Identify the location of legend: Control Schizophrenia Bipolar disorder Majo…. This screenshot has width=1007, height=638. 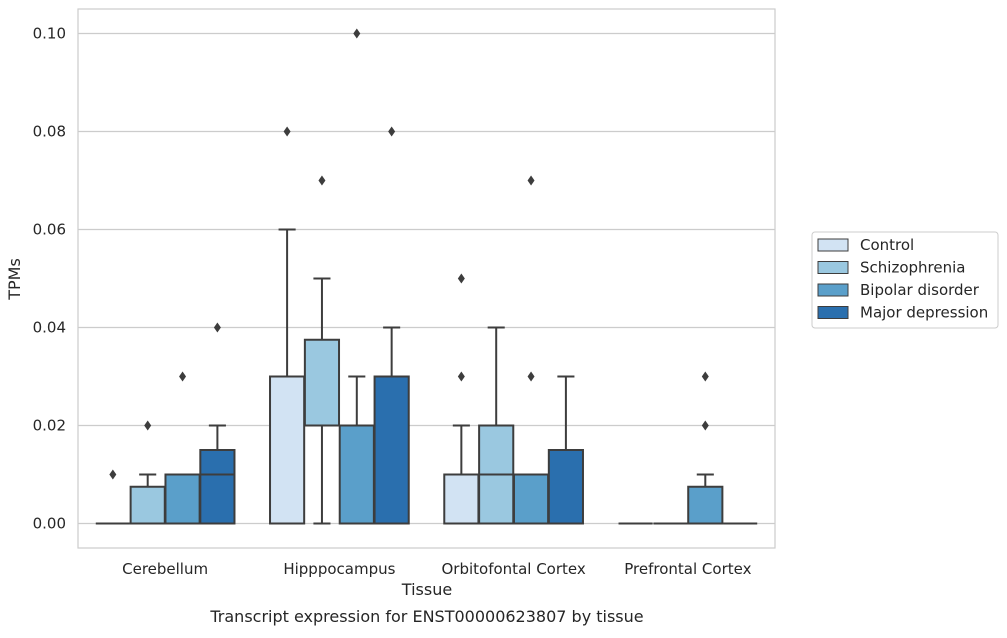
(905, 280).